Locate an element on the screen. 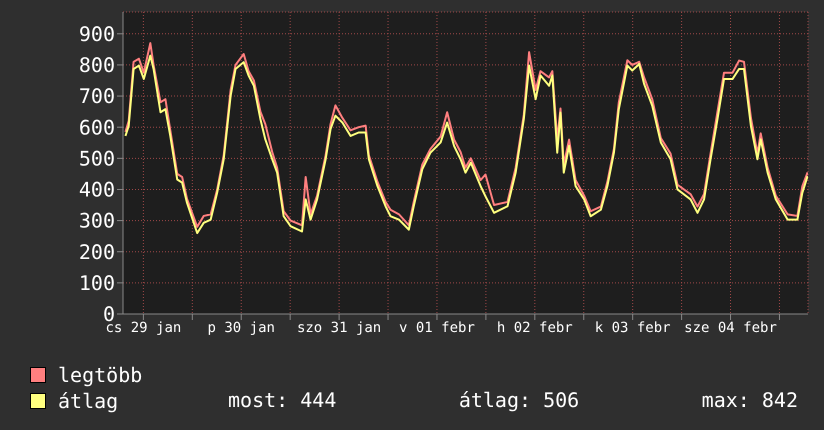  y-tick-label: 100 is located at coordinates (96, 282).